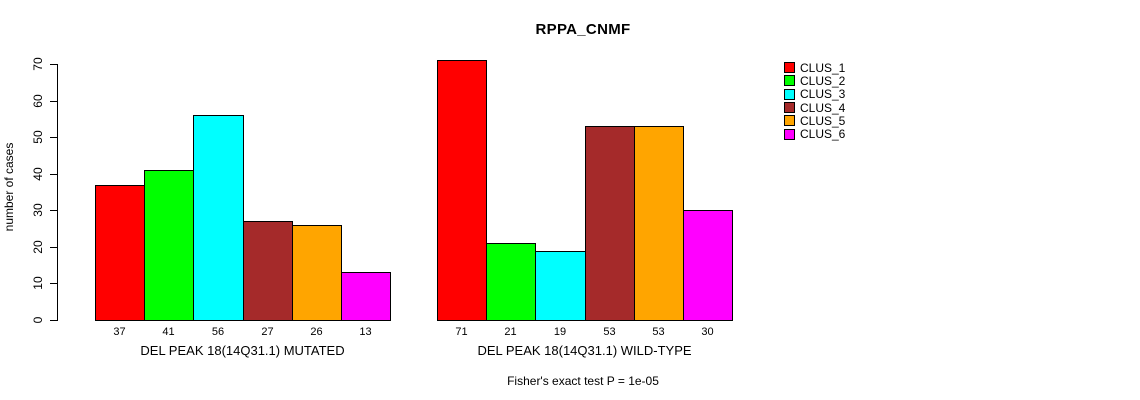  What do you see at coordinates (583, 29) in the screenshot?
I see `chart-title: RPPA_CNMF` at bounding box center [583, 29].